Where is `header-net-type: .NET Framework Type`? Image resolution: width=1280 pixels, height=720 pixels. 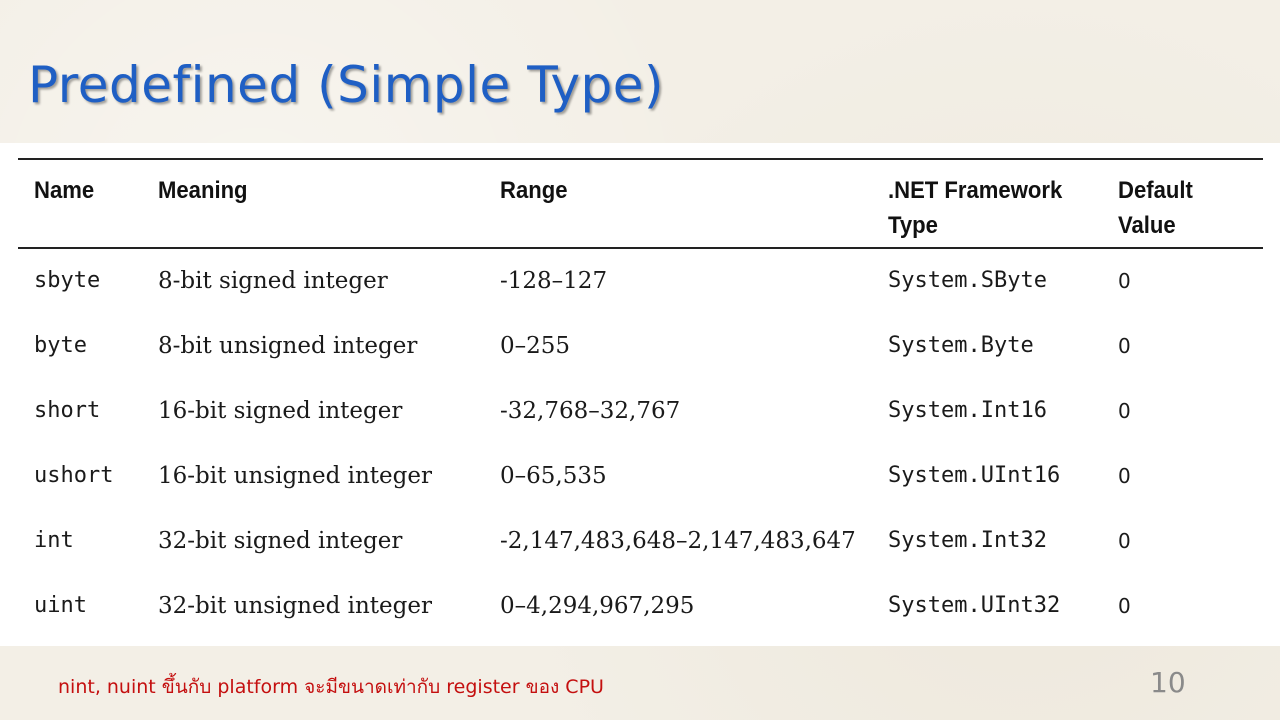 header-net-type: .NET Framework Type is located at coordinates (975, 208).